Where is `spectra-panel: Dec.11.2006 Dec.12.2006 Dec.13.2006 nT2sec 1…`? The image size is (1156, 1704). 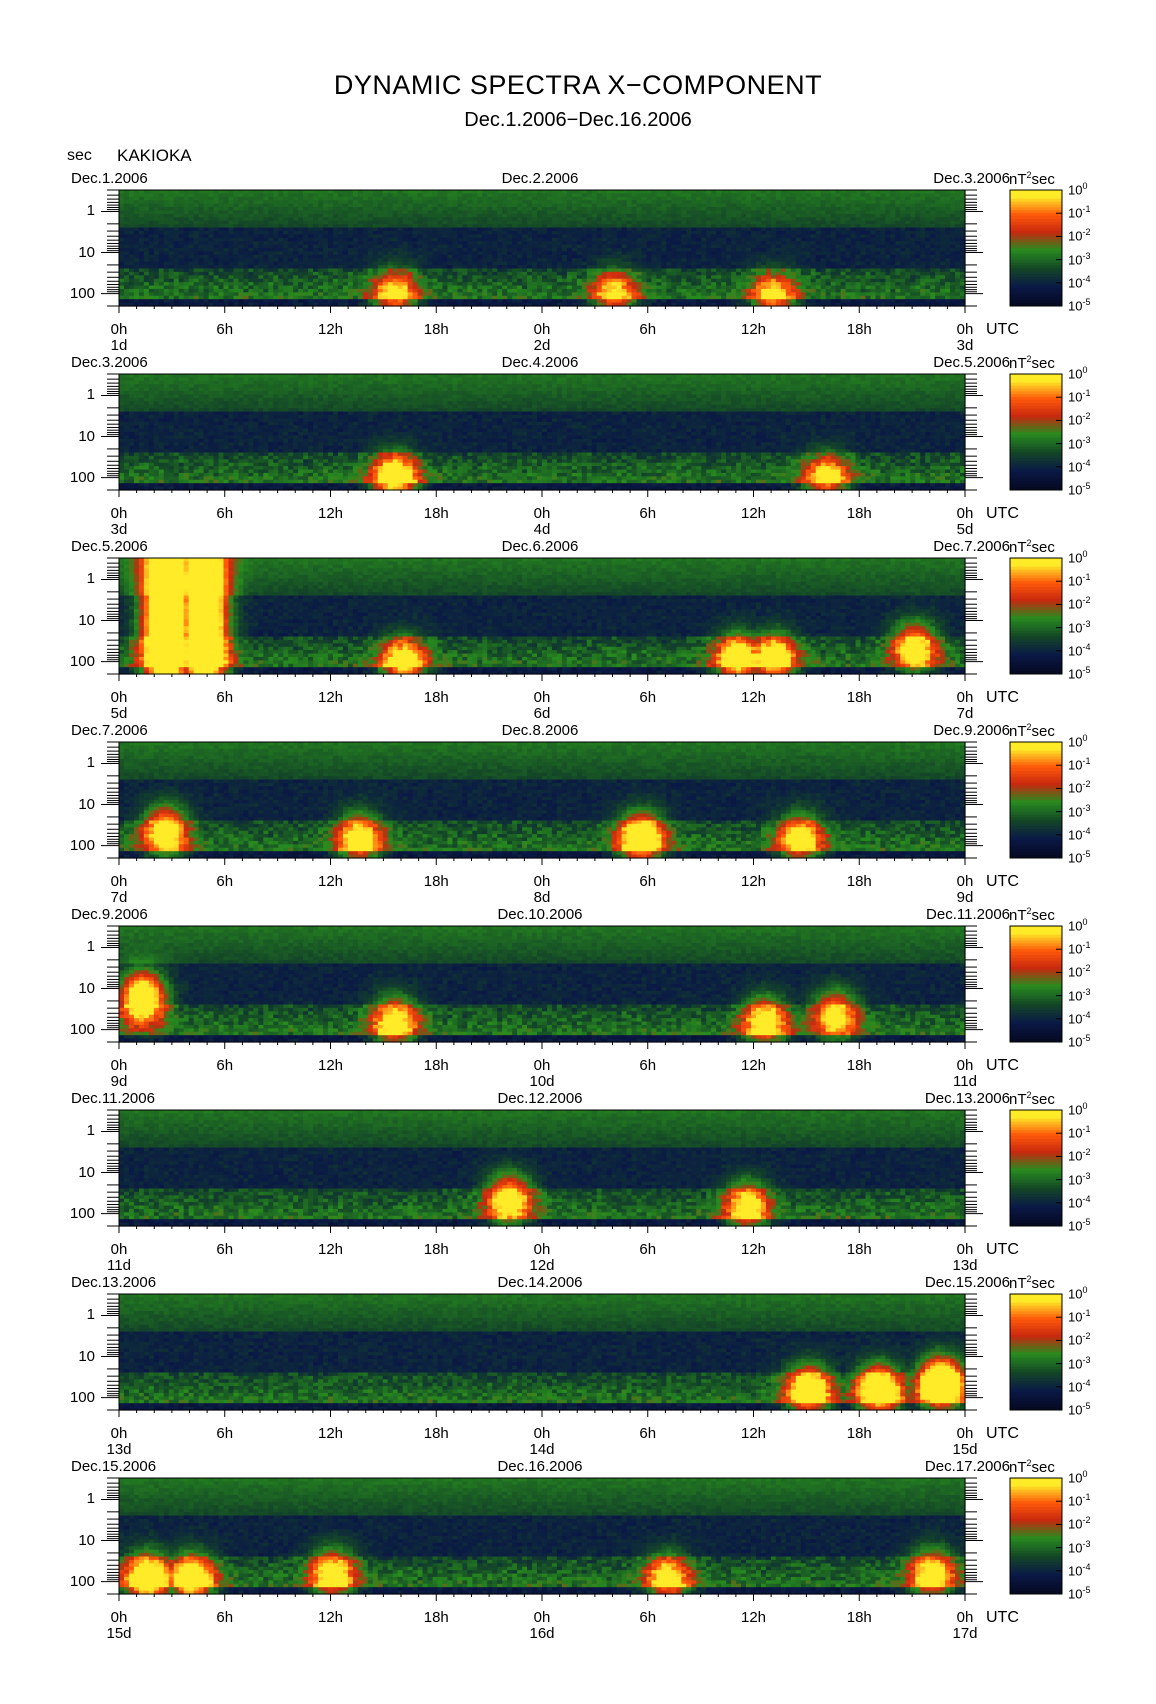 spectra-panel: Dec.11.2006 Dec.12.2006 Dec.13.2006 nT2sec 1… is located at coordinates (578, 1192).